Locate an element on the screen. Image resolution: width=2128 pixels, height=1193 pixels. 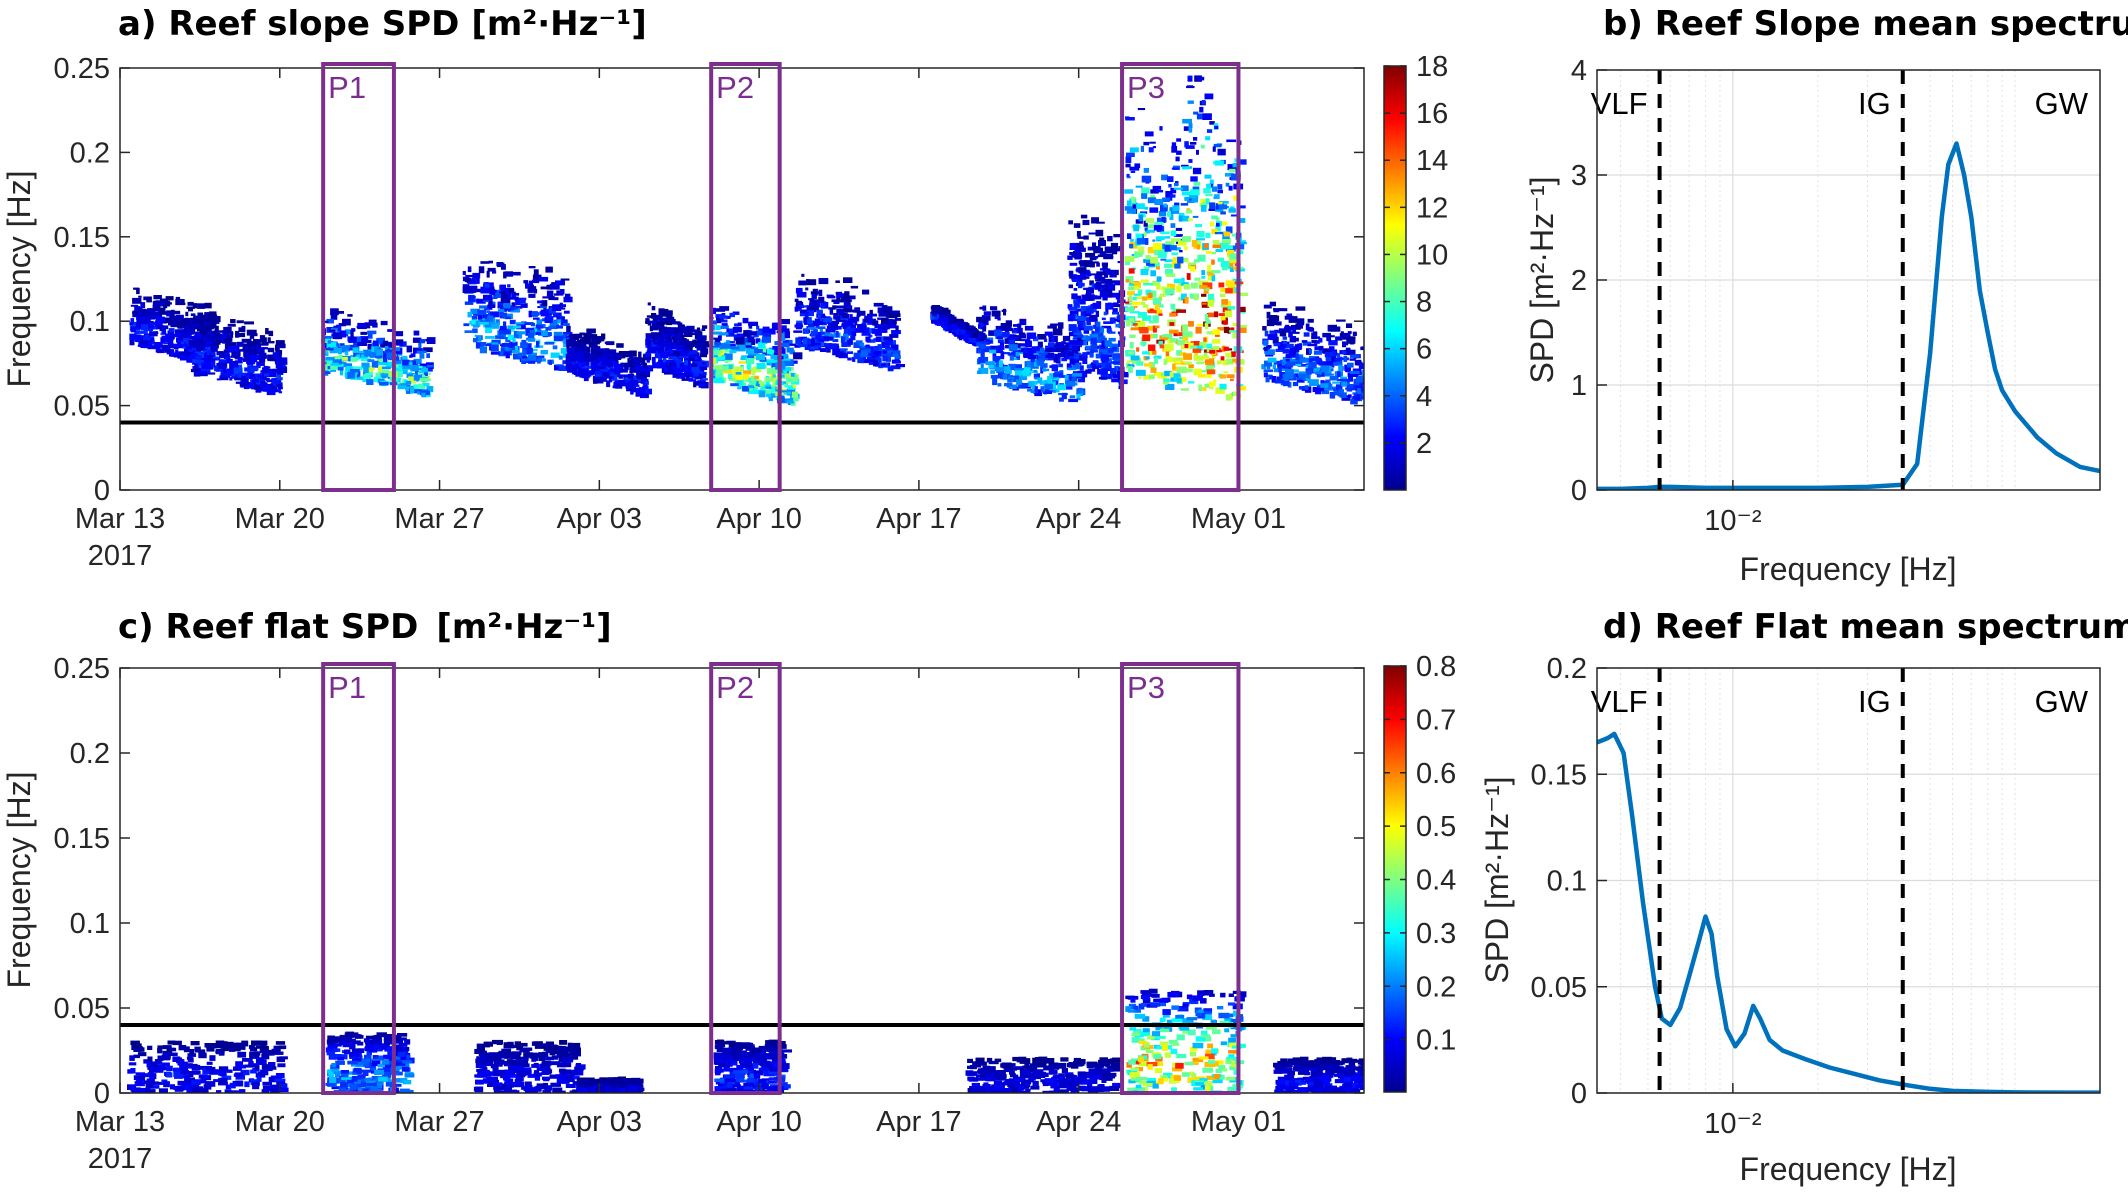
colorbar-tick-label: 12 is located at coordinates (1432, 208).